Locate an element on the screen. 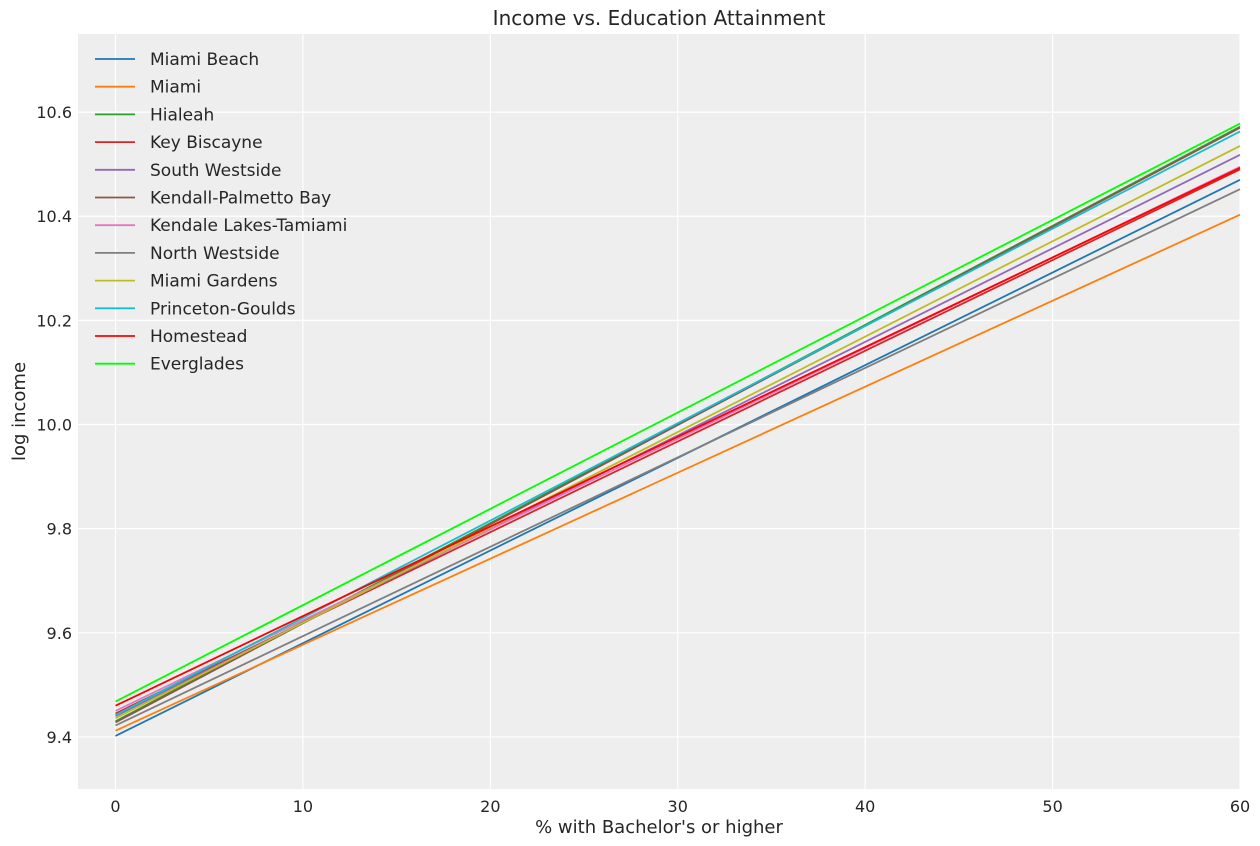  legend-label: Miami Gardens is located at coordinates (214, 282).